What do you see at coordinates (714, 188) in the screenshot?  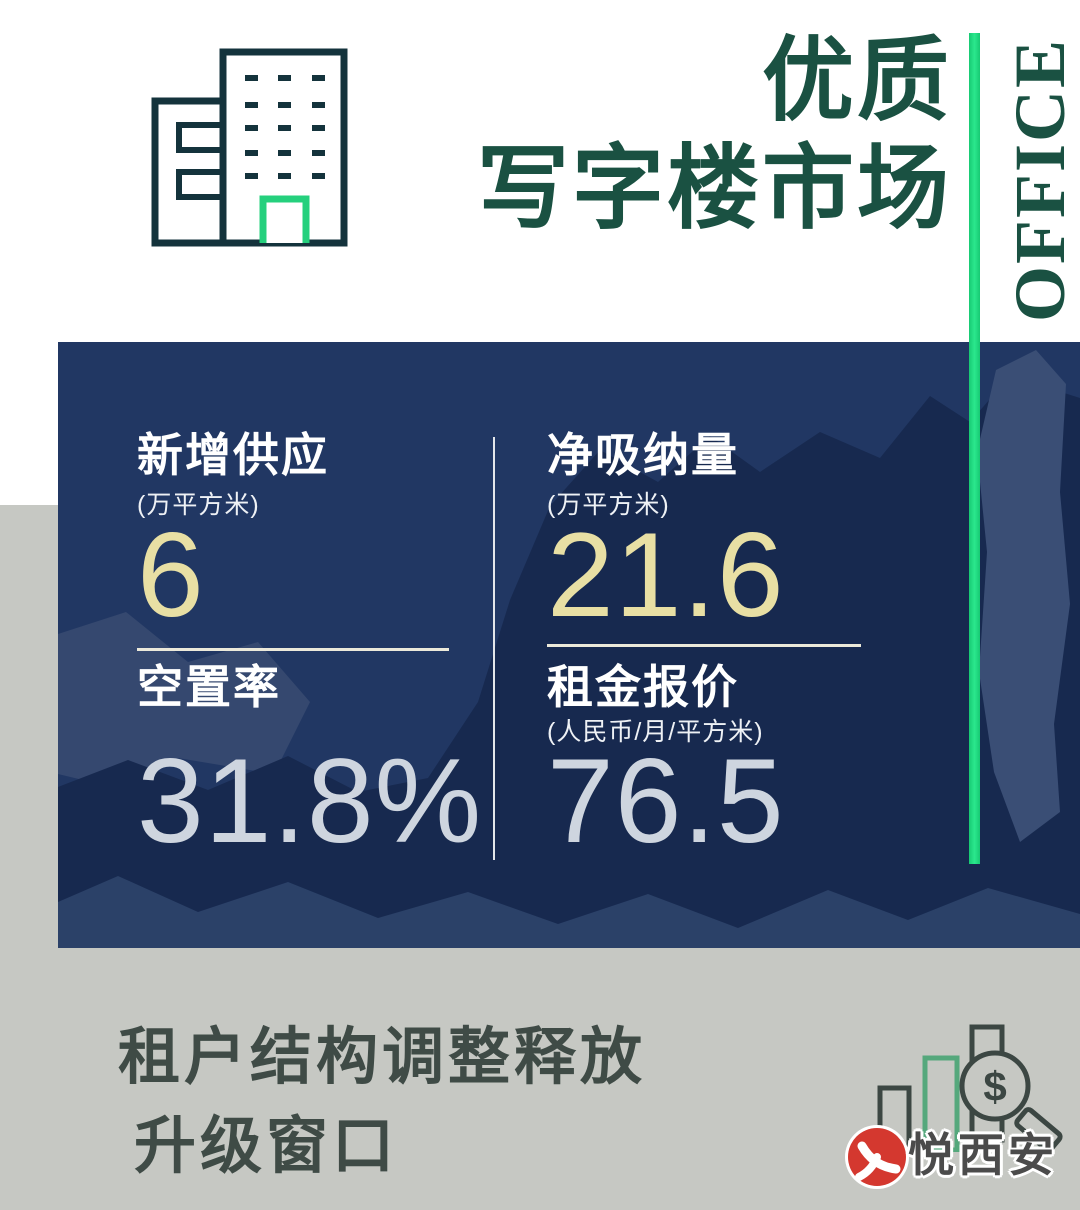 I see `title-line-2: 写字楼市场` at bounding box center [714, 188].